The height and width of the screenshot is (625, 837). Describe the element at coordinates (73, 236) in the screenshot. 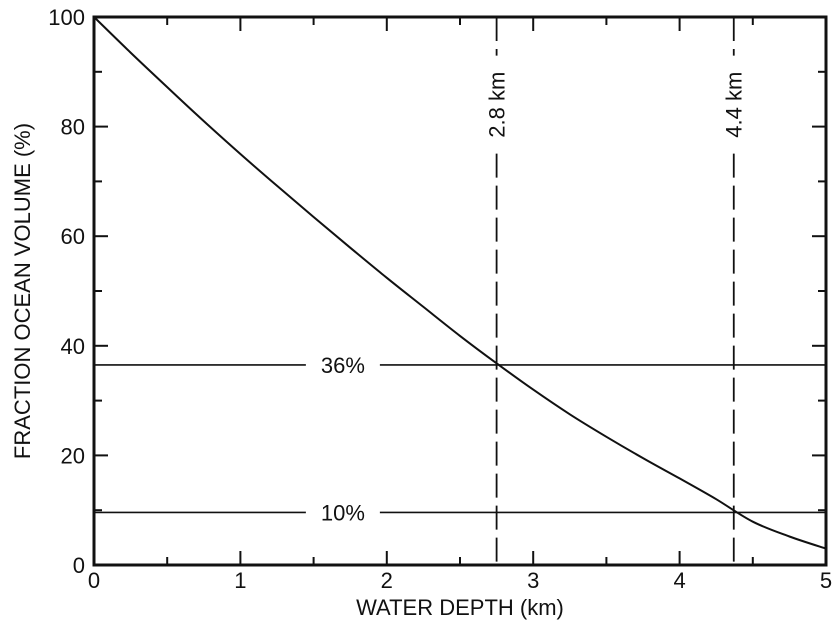

I see `y-tick-label: 60` at that location.